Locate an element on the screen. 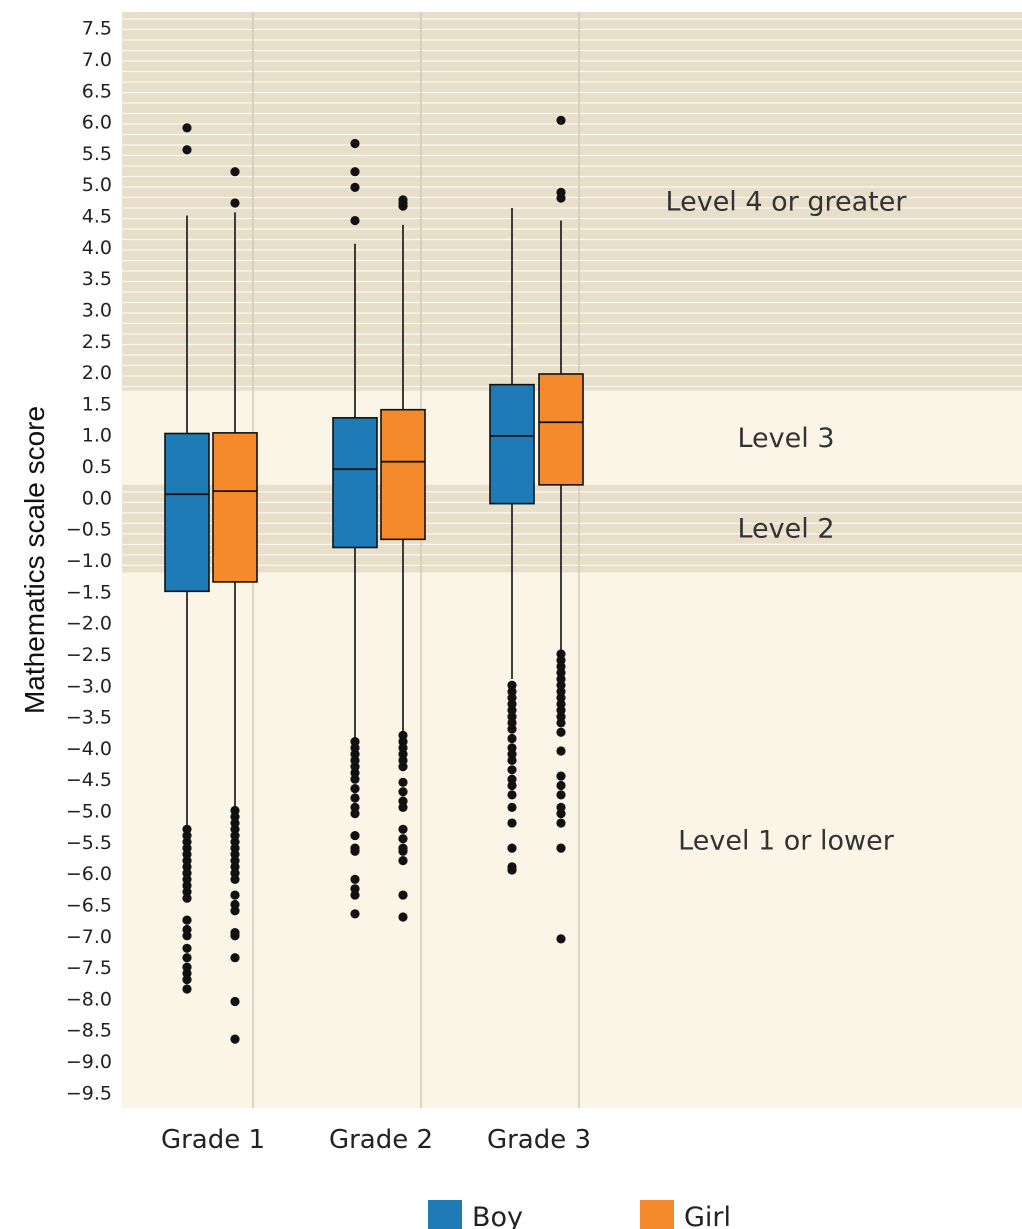 Image resolution: width=1022 pixels, height=1229 pixels. x-tick-label-grade-1: Grade 1 is located at coordinates (213, 1140).